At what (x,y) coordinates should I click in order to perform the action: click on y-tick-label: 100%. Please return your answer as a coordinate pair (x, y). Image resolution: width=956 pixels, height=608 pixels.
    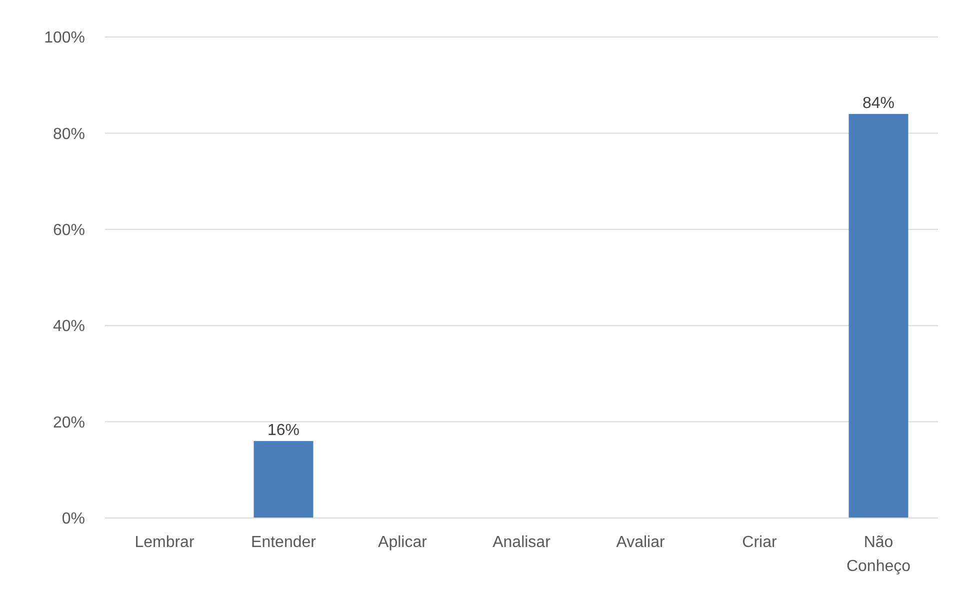
    Looking at the image, I should click on (64, 38).